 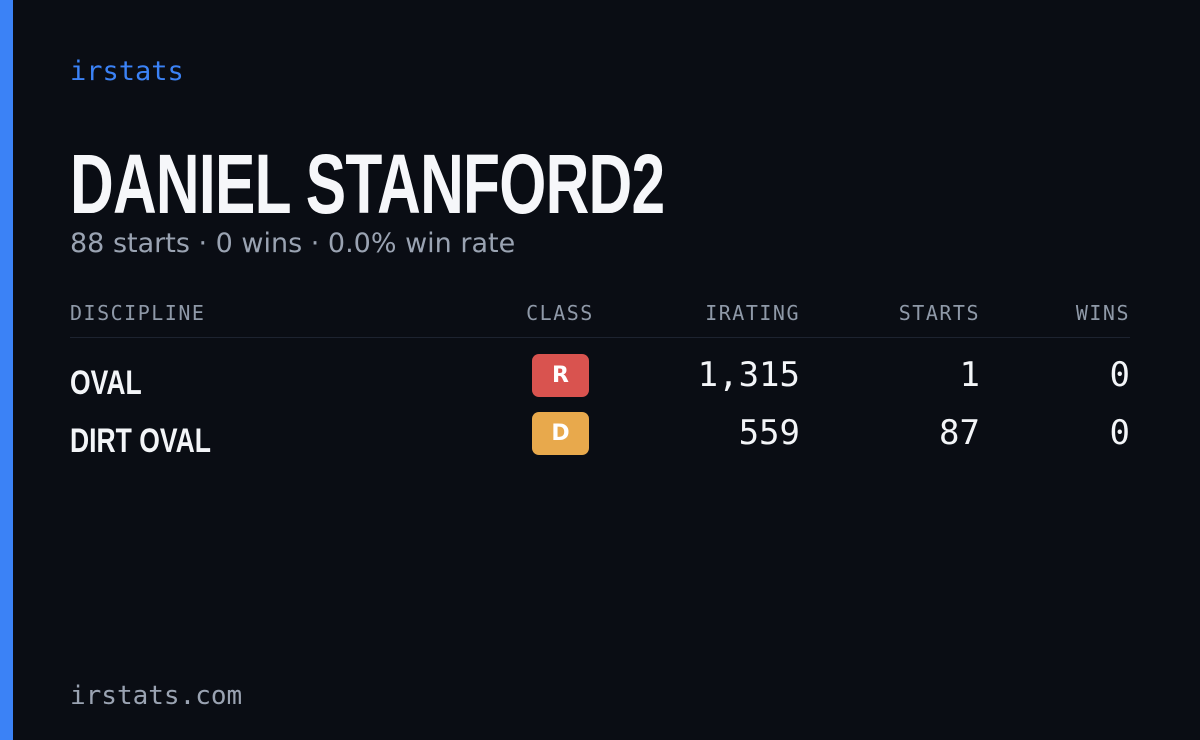 What do you see at coordinates (140, 441) in the screenshot?
I see `discipline: DIRT OVAL` at bounding box center [140, 441].